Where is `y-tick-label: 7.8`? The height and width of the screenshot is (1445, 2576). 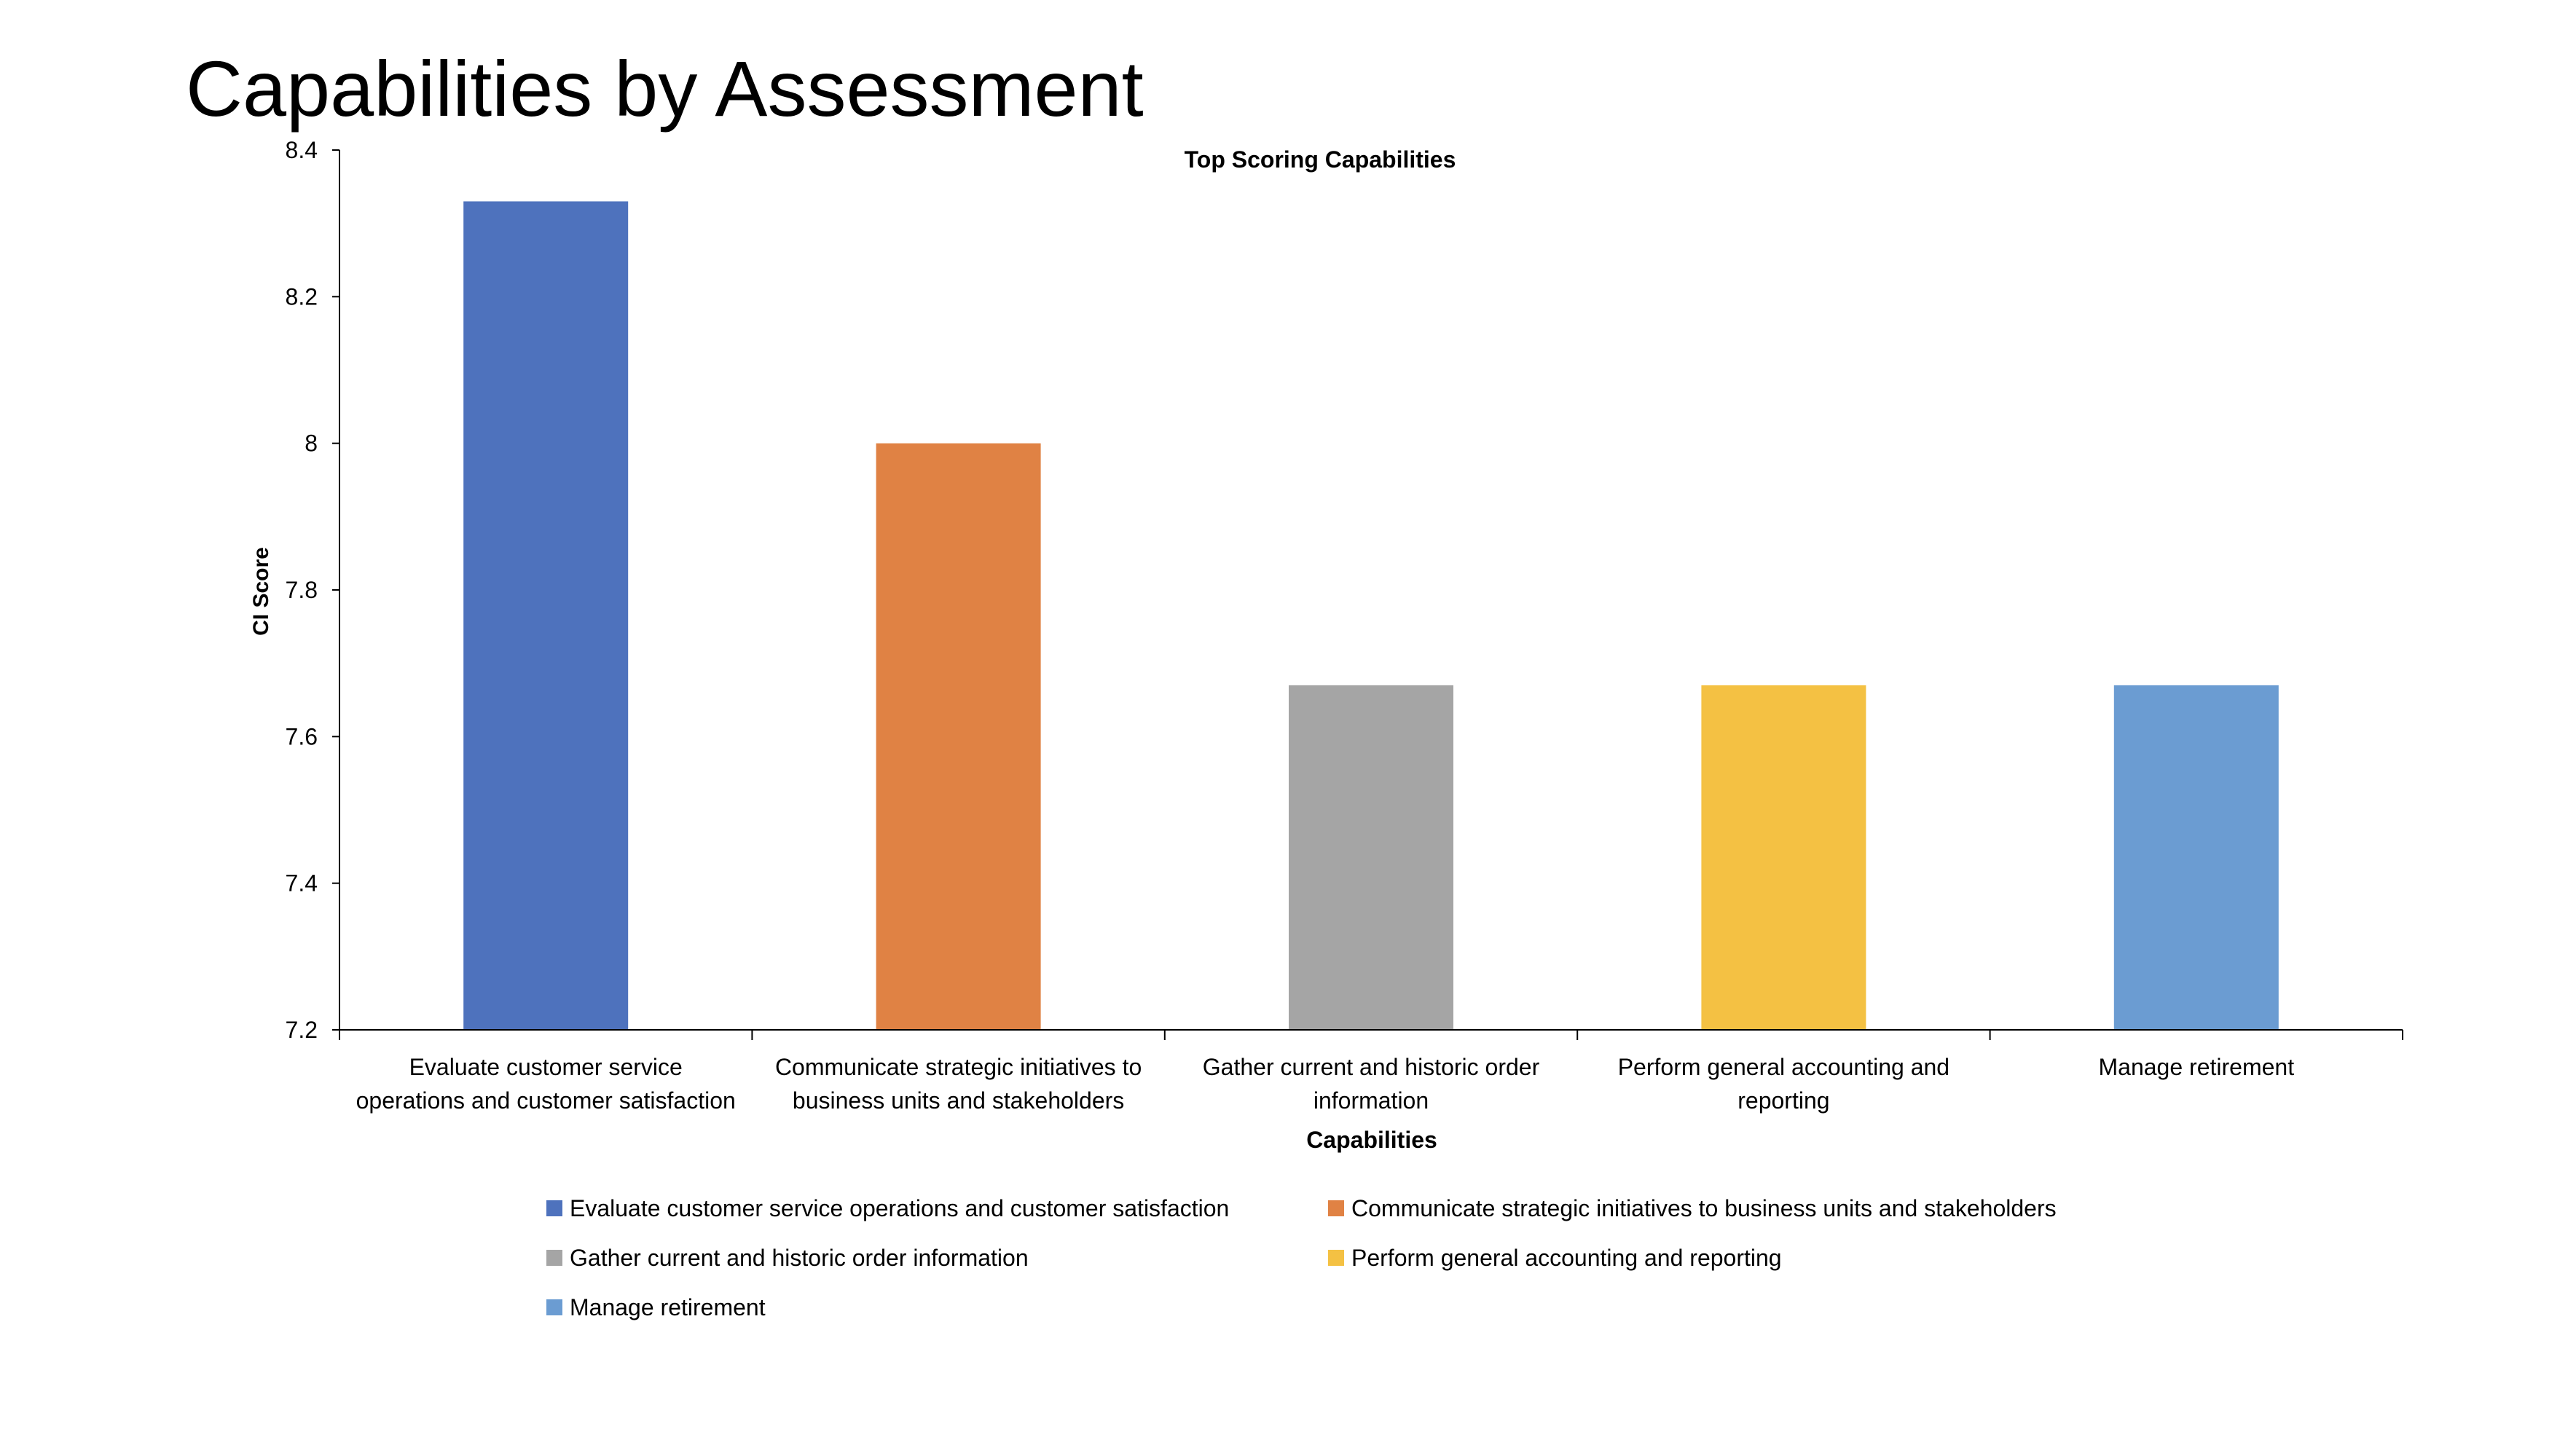 y-tick-label: 7.8 is located at coordinates (302, 590).